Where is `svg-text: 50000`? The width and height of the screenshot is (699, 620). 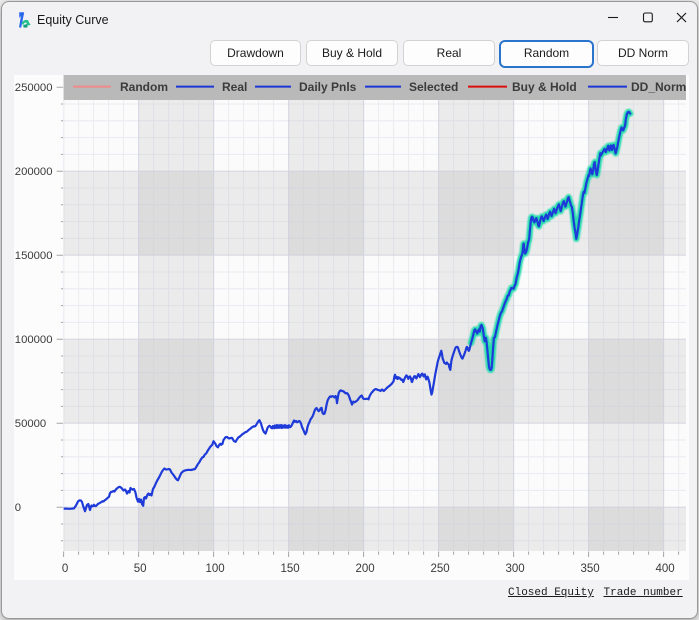
svg-text: 50000 is located at coordinates (30, 424).